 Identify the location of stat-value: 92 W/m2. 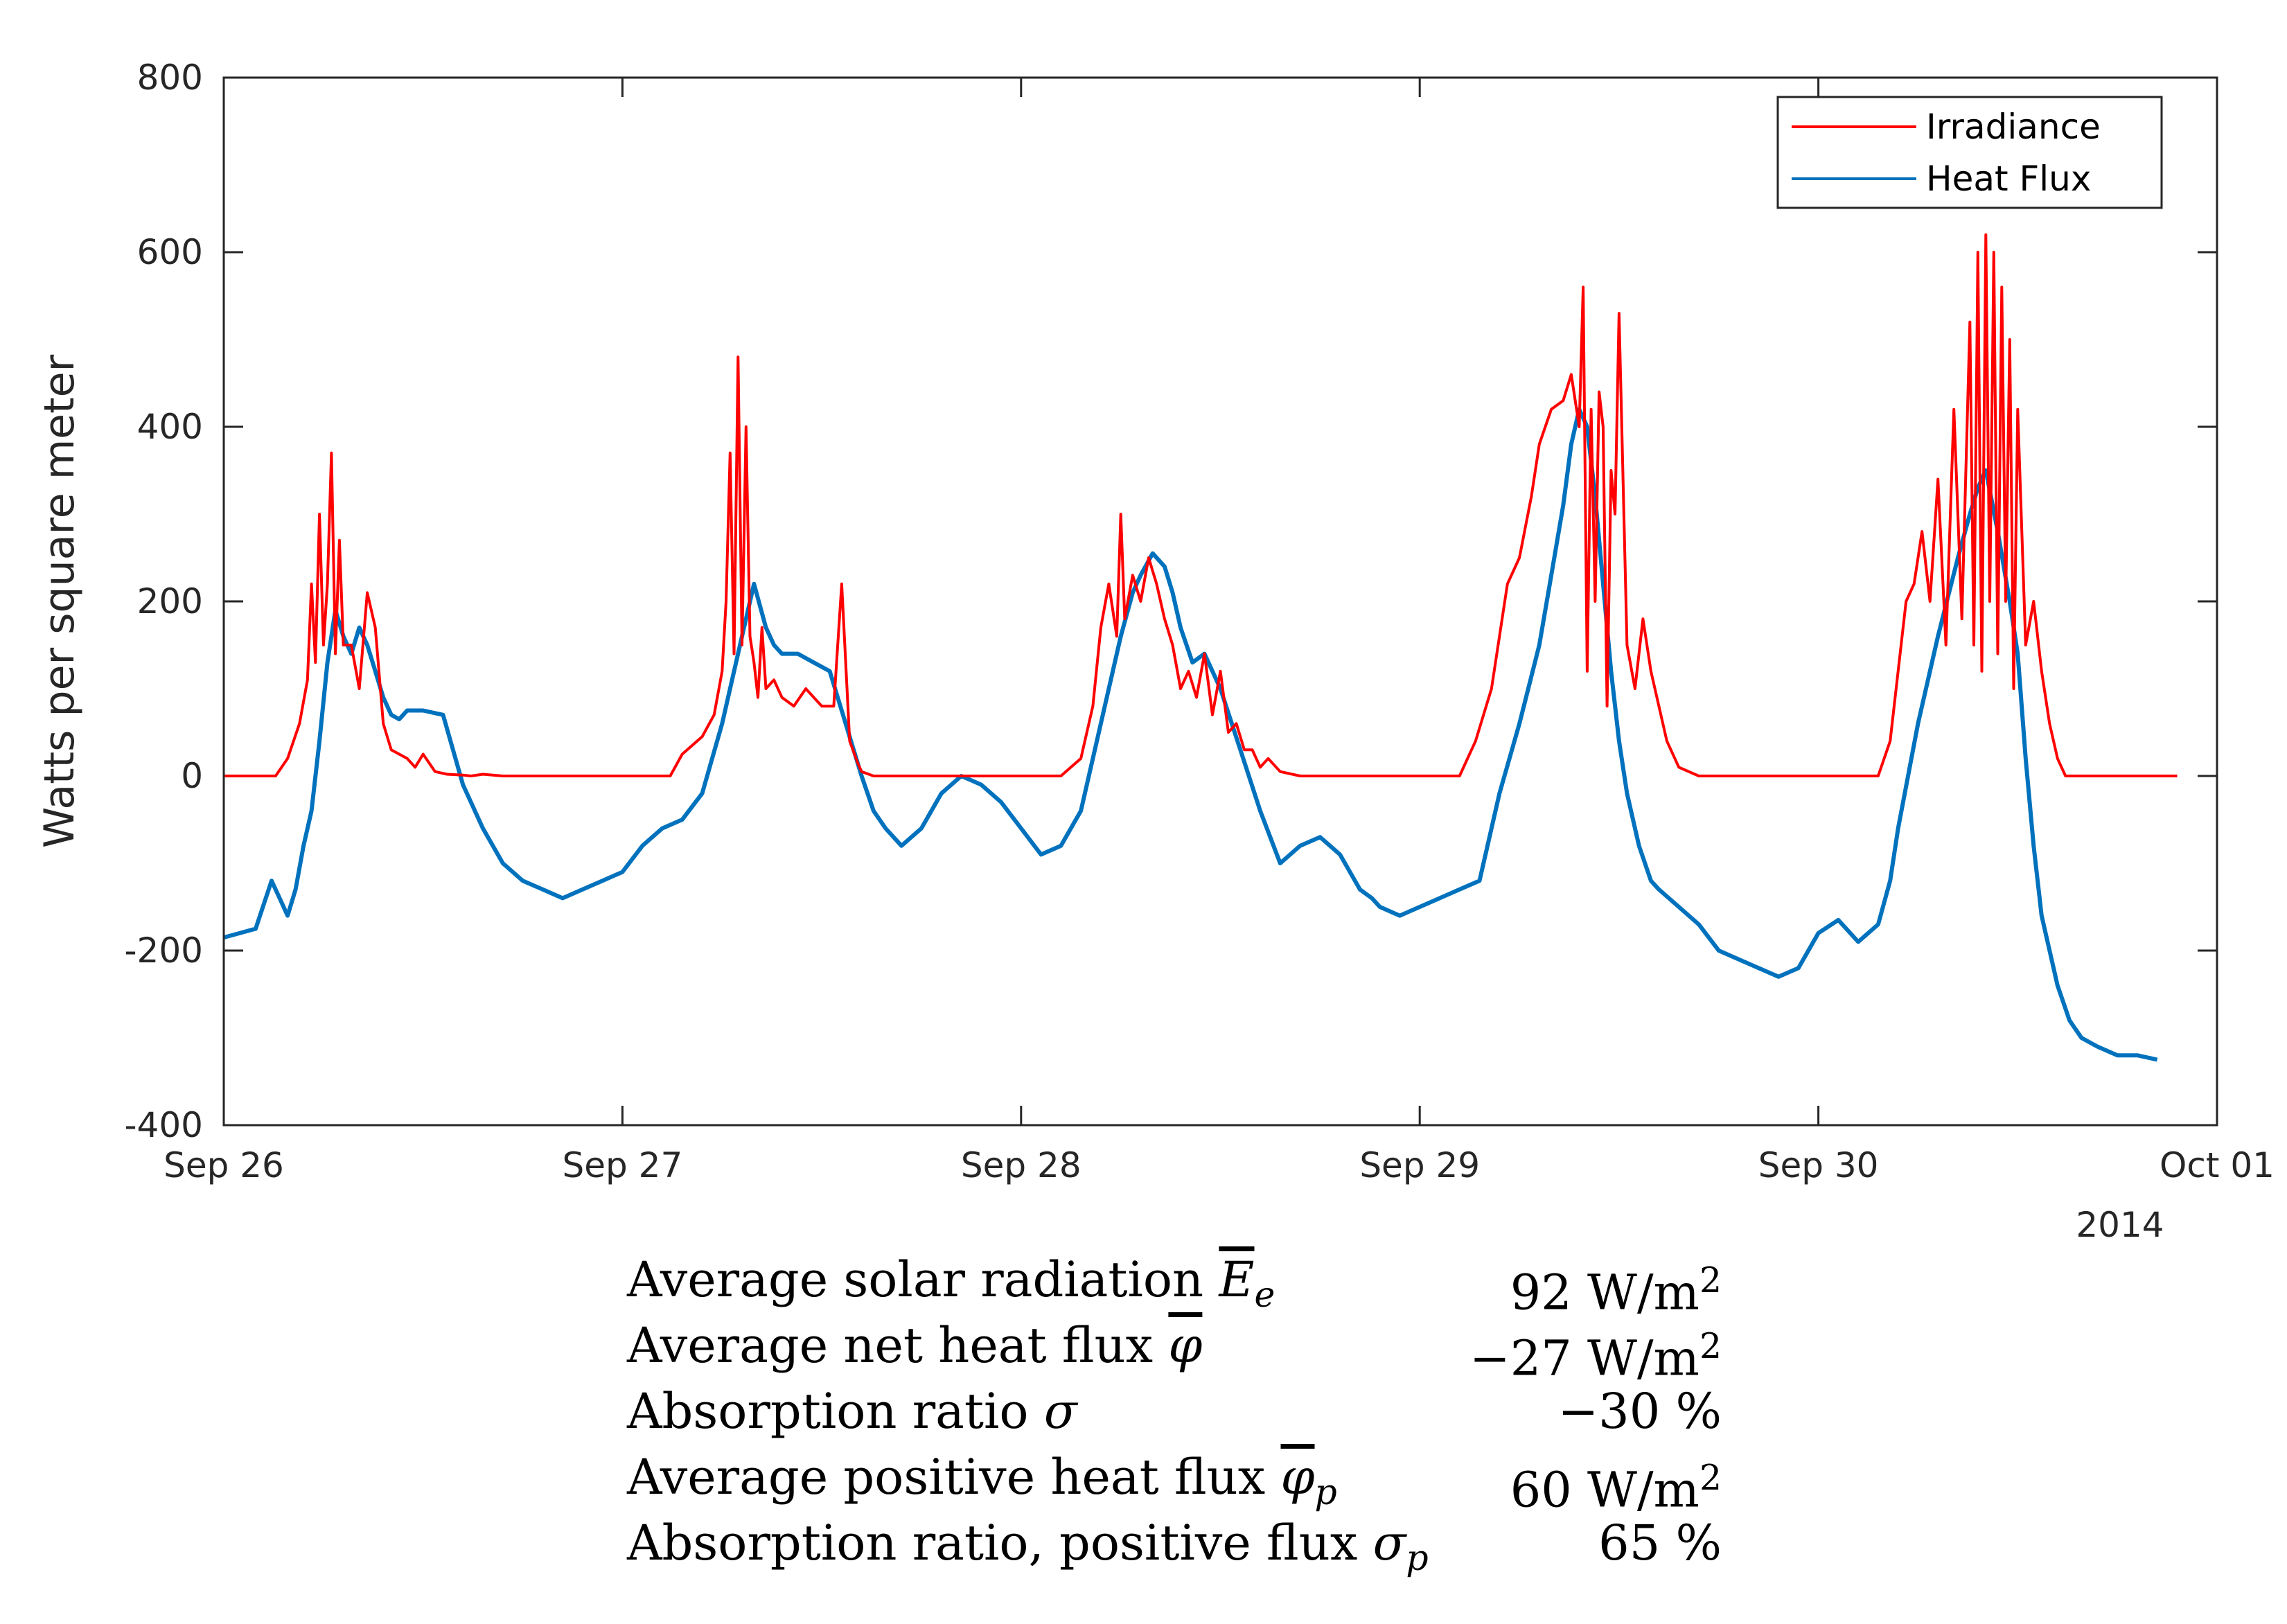
(1616, 1290).